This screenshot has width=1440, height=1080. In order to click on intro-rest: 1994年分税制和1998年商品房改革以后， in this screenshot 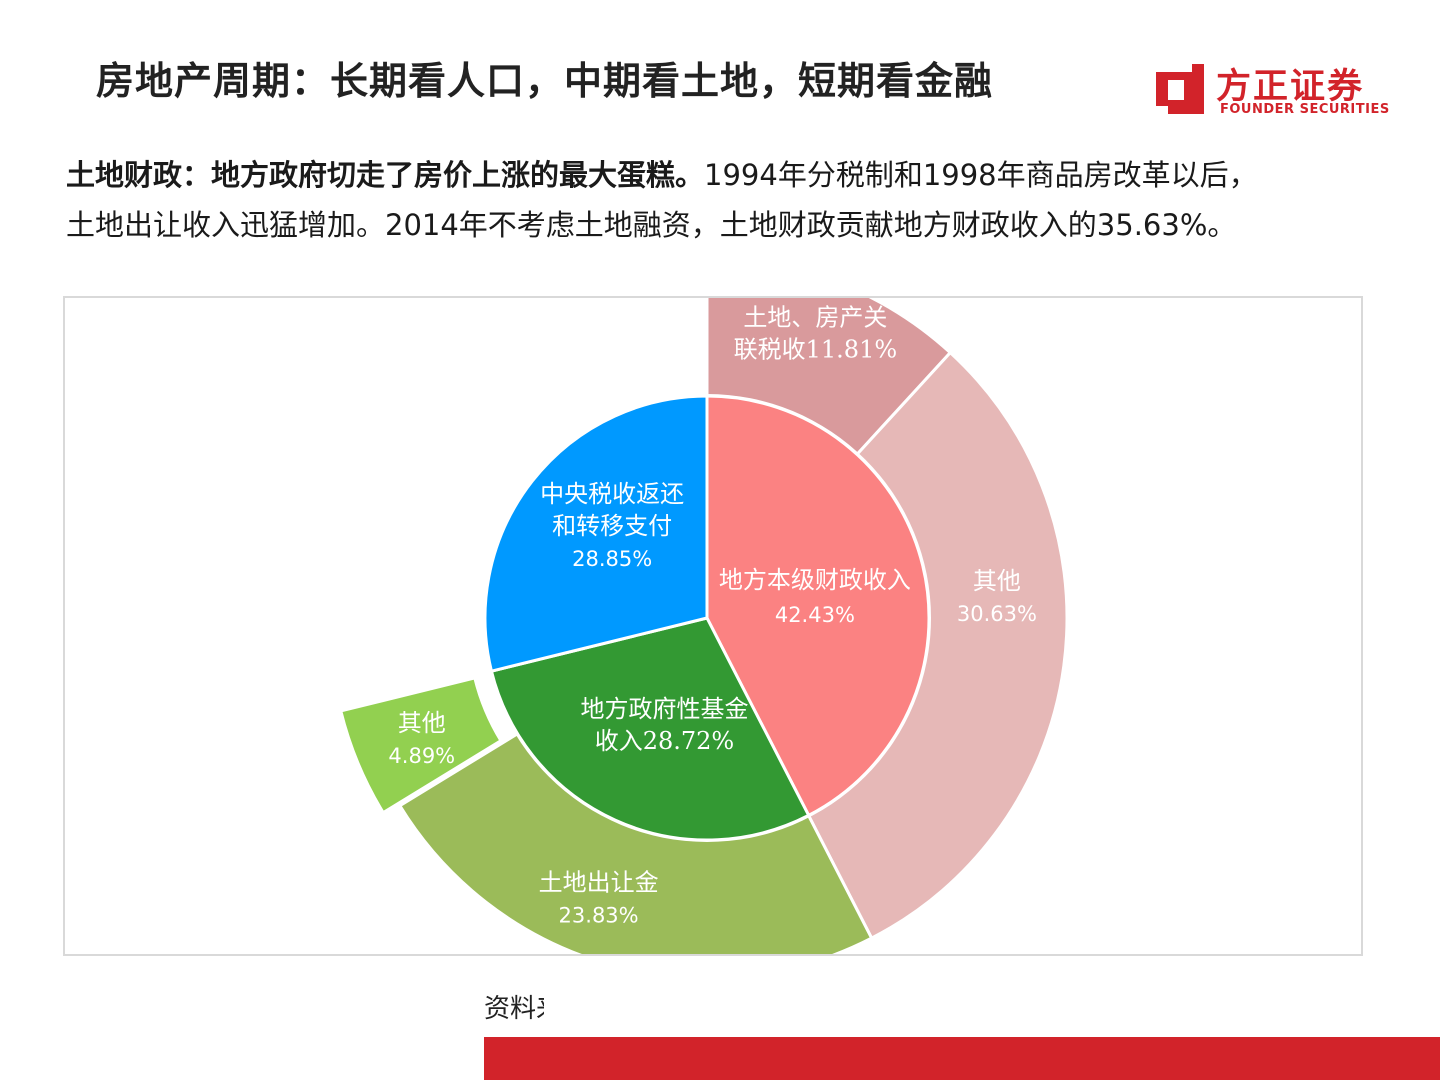, I will do `click(981, 175)`.